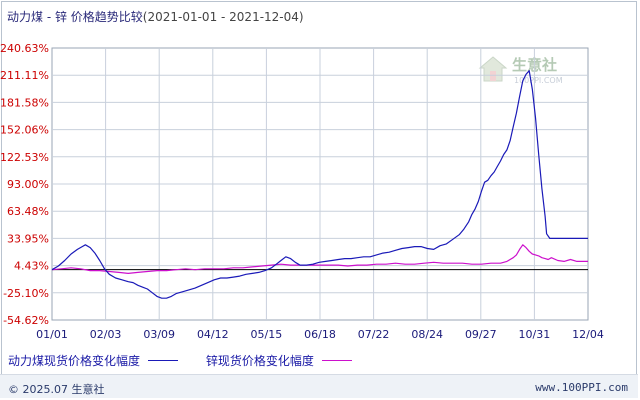 This screenshot has width=640, height=400. What do you see at coordinates (374, 334) in the screenshot?
I see `x-tick-label: 07/22` at bounding box center [374, 334].